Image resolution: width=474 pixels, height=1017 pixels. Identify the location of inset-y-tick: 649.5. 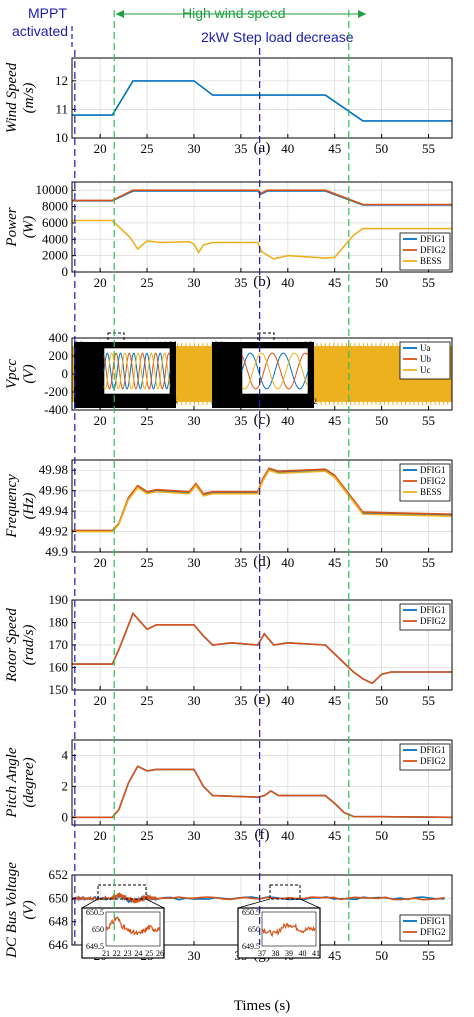
(95, 946).